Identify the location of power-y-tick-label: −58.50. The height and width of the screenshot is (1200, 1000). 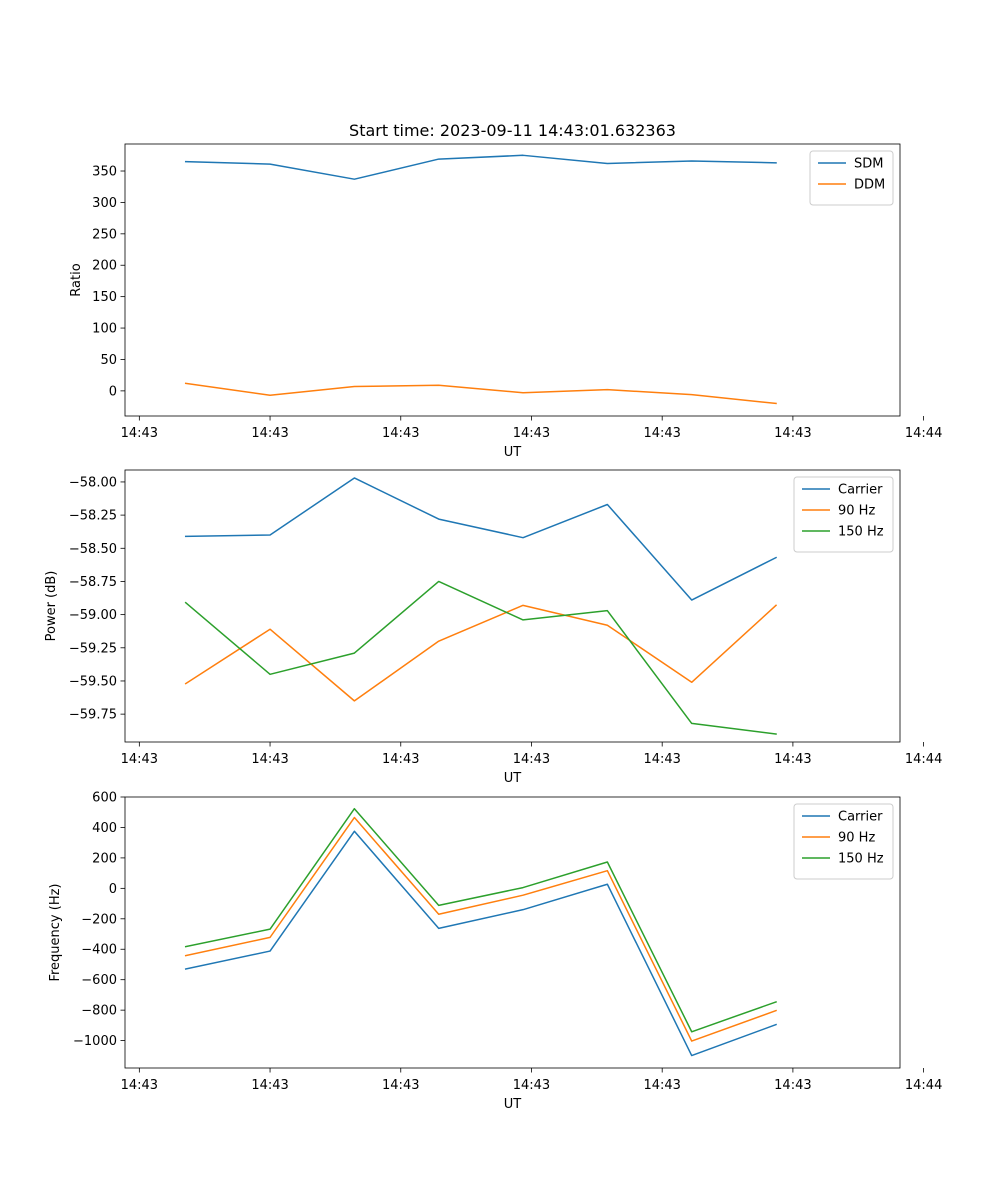
(93, 549).